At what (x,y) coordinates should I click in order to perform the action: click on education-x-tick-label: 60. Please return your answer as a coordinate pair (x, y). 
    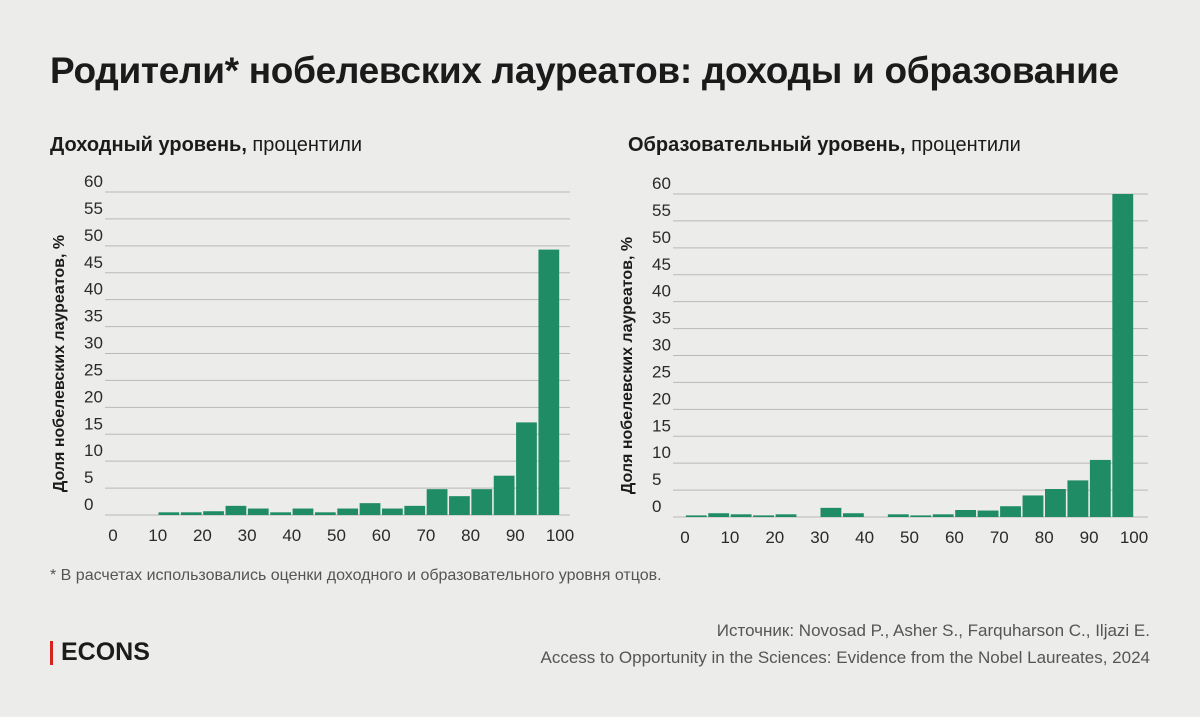
    Looking at the image, I should click on (954, 537).